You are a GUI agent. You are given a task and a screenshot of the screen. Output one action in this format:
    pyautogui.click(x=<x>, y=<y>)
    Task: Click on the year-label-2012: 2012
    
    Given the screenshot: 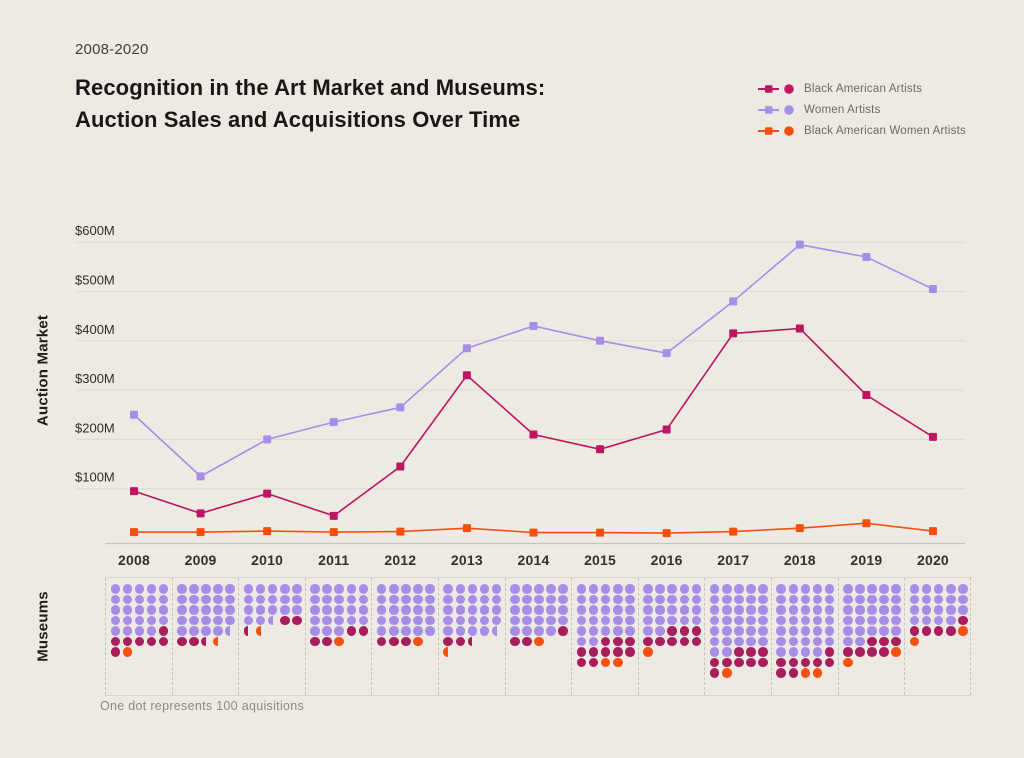 What is the action you would take?
    pyautogui.click(x=400, y=560)
    